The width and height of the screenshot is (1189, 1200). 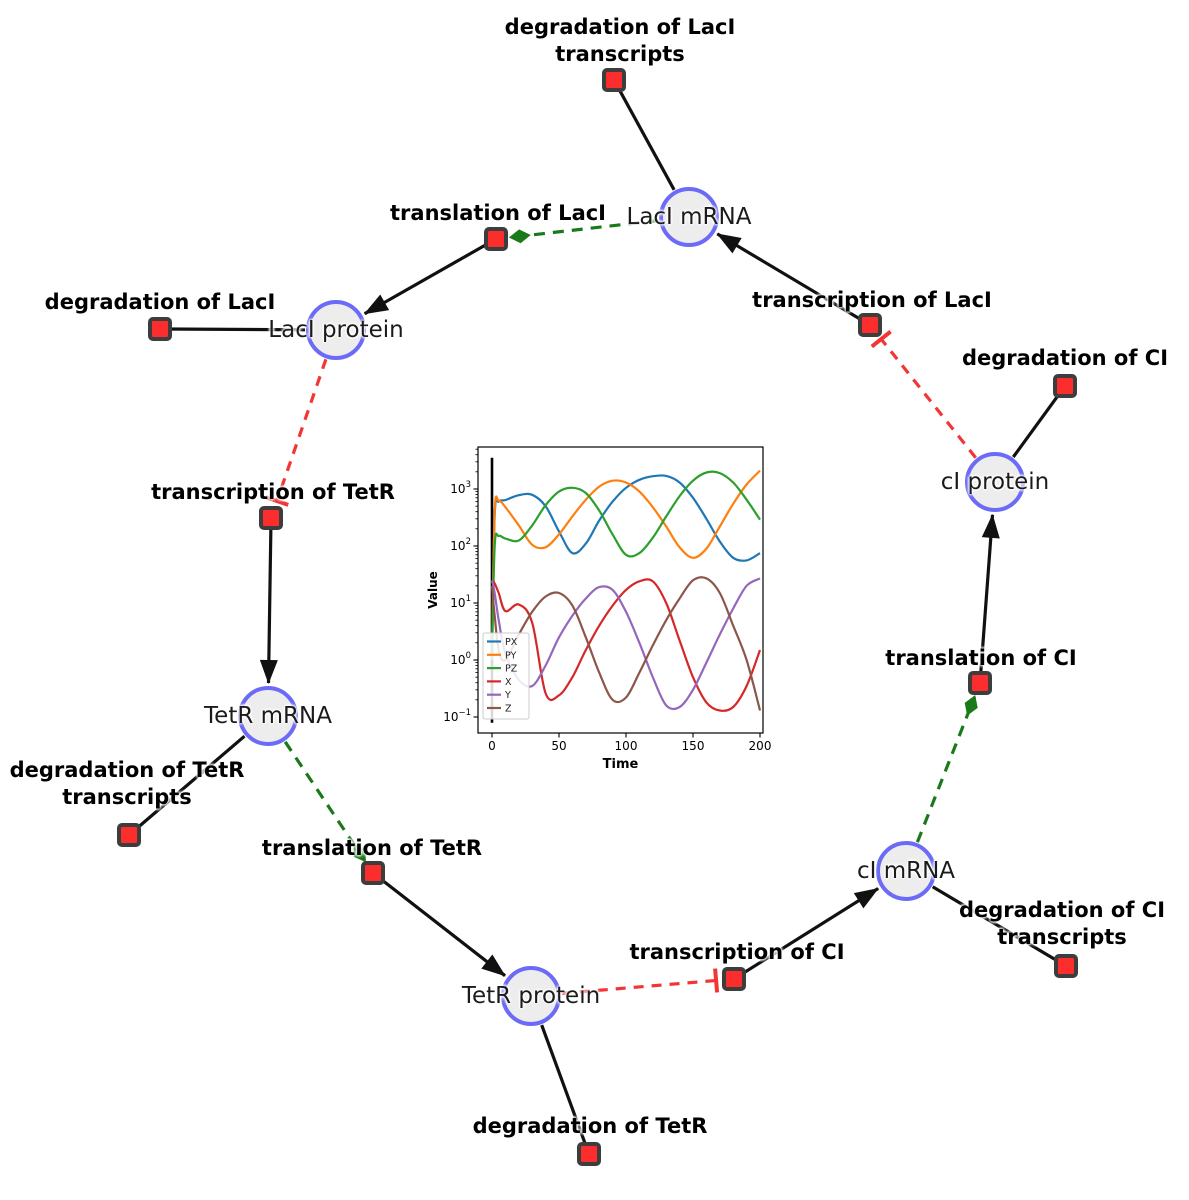 What do you see at coordinates (496, 239) in the screenshot?
I see `reaction-node-translation-laci` at bounding box center [496, 239].